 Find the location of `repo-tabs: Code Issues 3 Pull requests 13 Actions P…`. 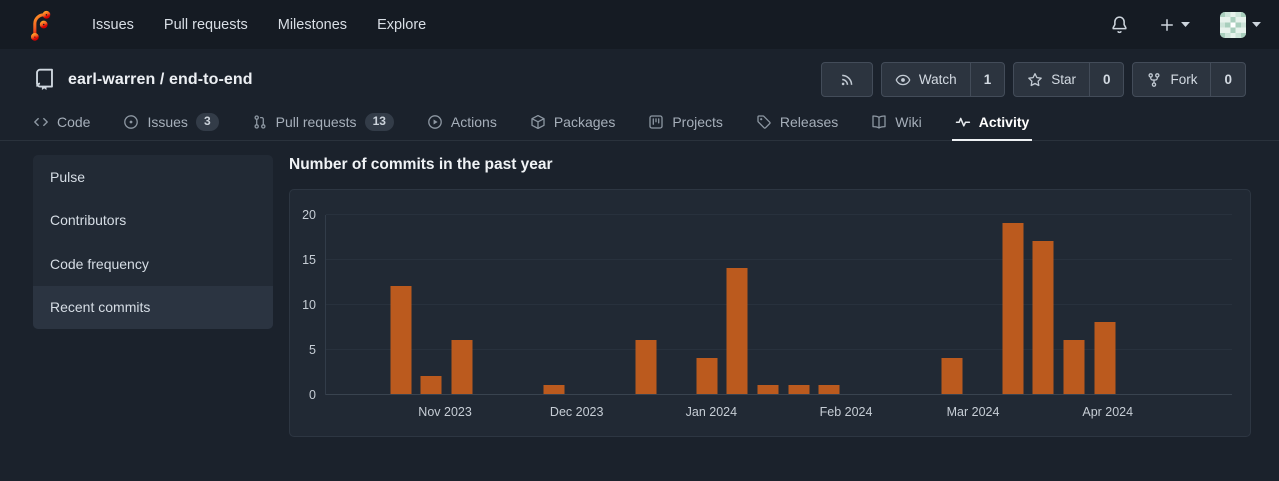

repo-tabs: Code Issues 3 Pull requests 13 Actions P… is located at coordinates (639, 122).